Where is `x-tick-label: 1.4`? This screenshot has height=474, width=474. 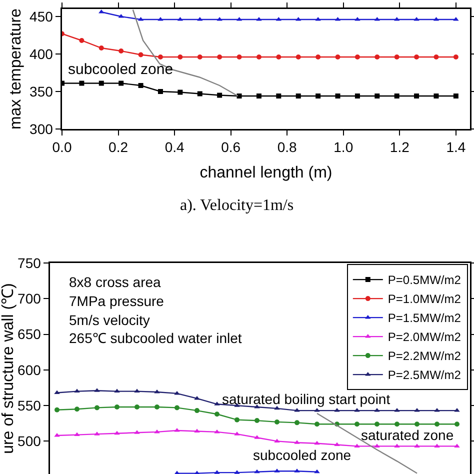 x-tick-label: 1.4 is located at coordinates (456, 147).